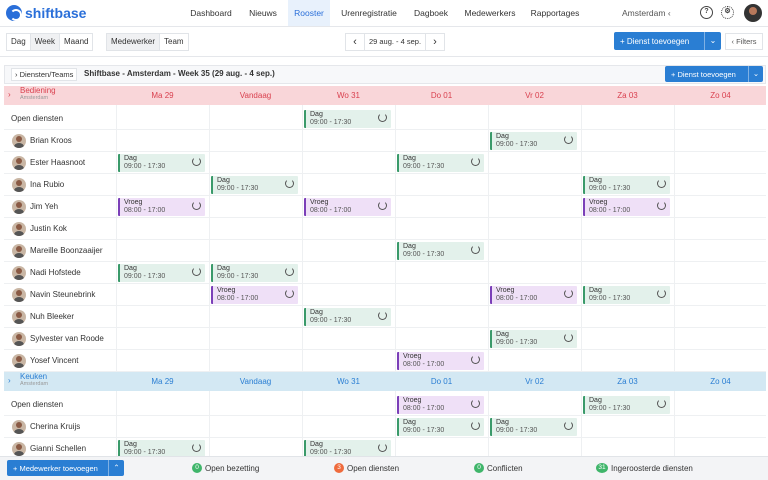 The image size is (768, 480). What do you see at coordinates (66, 250) in the screenshot?
I see `employee-name: Mareille Boonzaaijer` at bounding box center [66, 250].